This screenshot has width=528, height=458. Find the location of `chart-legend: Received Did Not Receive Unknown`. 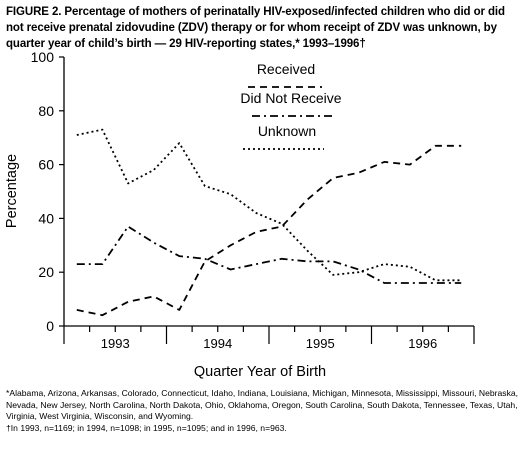

chart-legend: Received Did Not Receive Unknown is located at coordinates (291, 105).